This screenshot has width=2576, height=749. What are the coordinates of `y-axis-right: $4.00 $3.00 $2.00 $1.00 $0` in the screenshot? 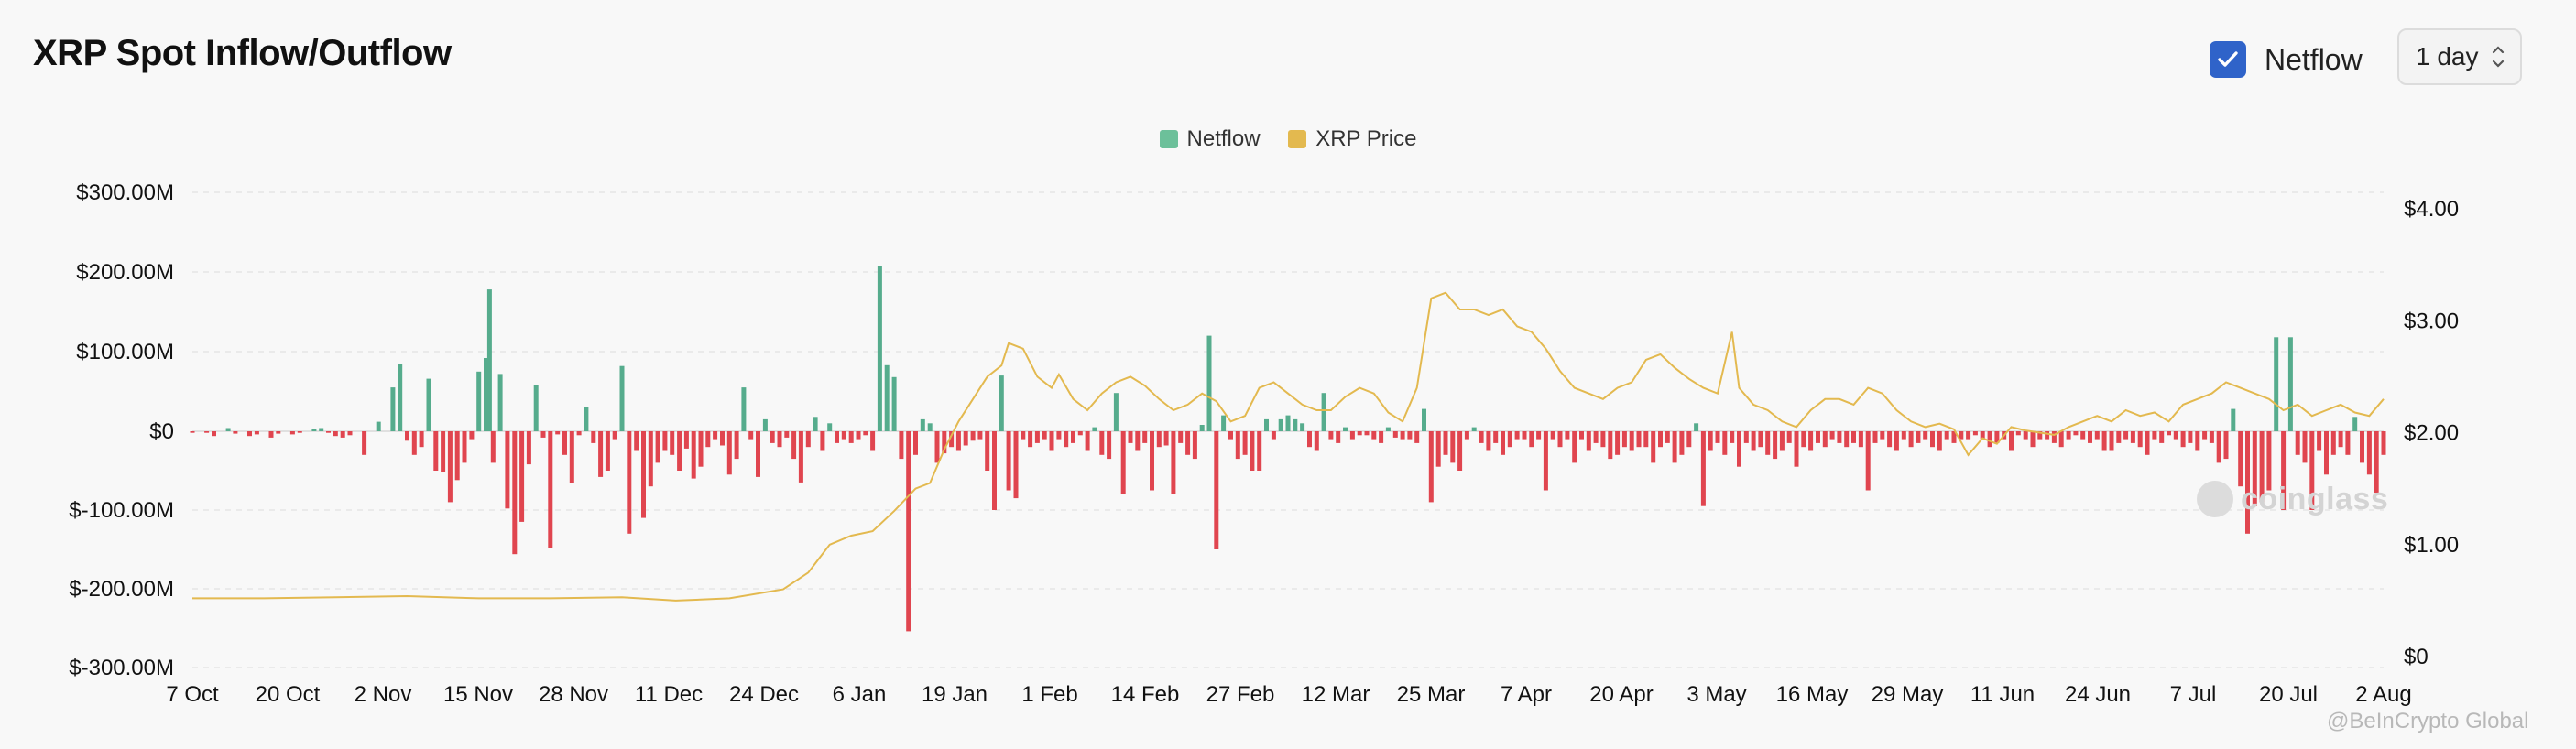 It's located at (2431, 433).